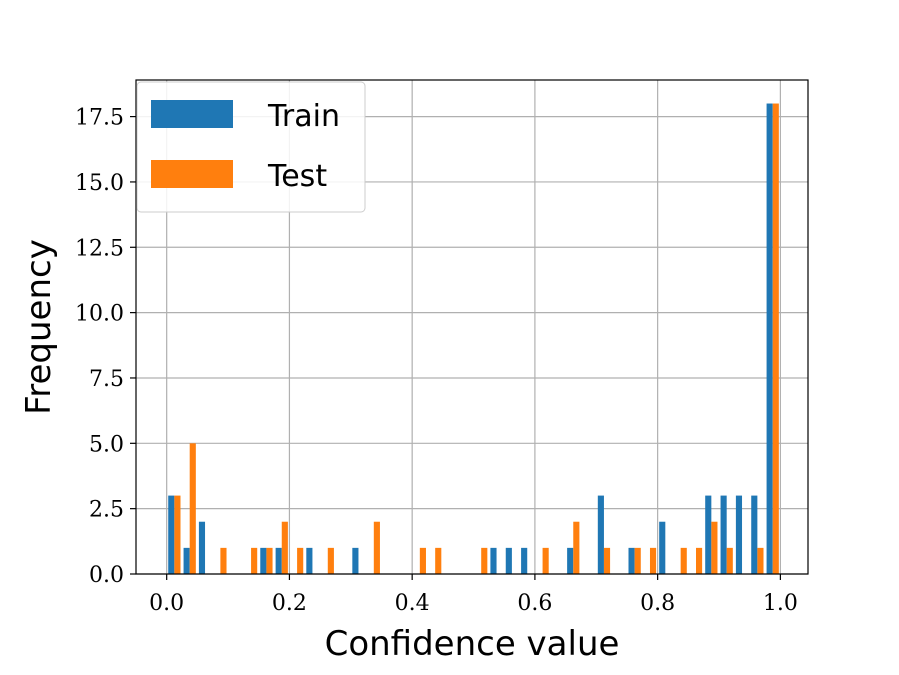  Describe the element at coordinates (472, 644) in the screenshot. I see `x-axis-title: Confidence value` at that location.